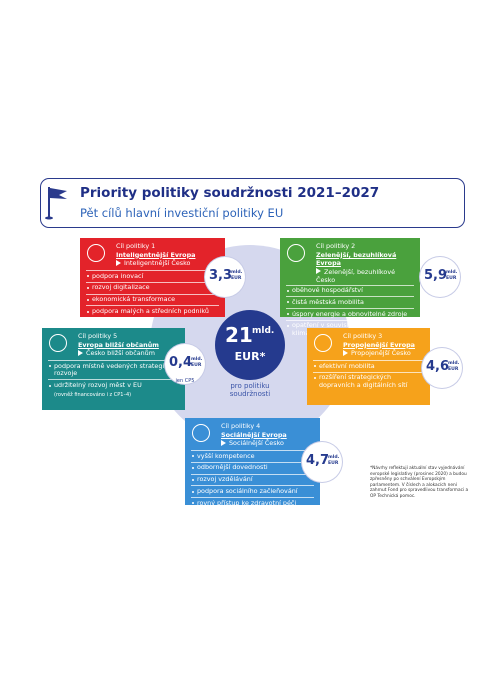 This screenshot has width=495, height=700. I want to click on goal-cz-row: Sociálnější Česko, so click(267, 443).